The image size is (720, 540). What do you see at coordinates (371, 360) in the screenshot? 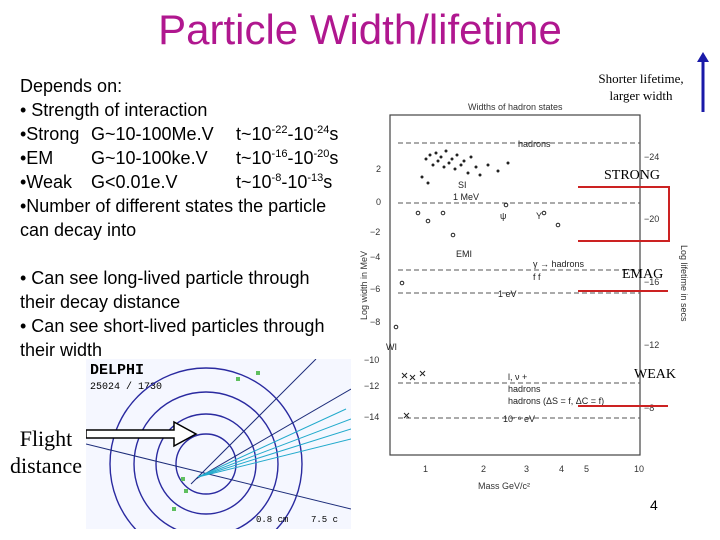
I see `y-tick: −10` at bounding box center [371, 360].